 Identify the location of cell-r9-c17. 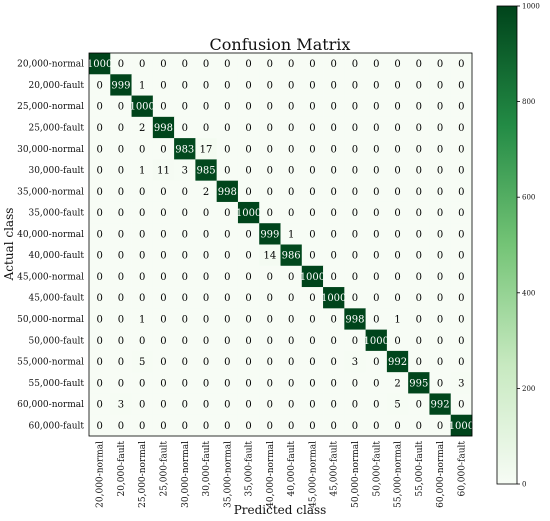
(461, 255).